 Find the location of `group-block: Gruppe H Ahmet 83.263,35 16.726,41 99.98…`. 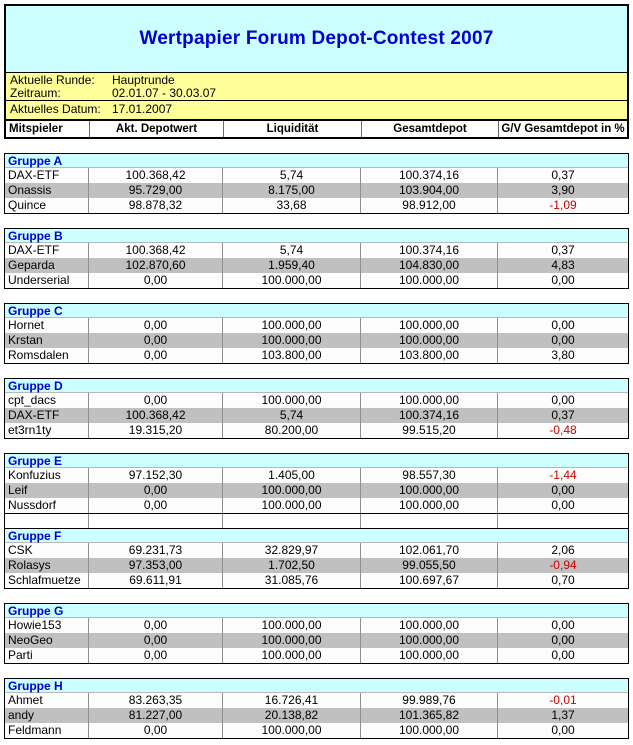

group-block: Gruppe H Ahmet 83.263,35 16.726,41 99.98… is located at coordinates (316, 708).